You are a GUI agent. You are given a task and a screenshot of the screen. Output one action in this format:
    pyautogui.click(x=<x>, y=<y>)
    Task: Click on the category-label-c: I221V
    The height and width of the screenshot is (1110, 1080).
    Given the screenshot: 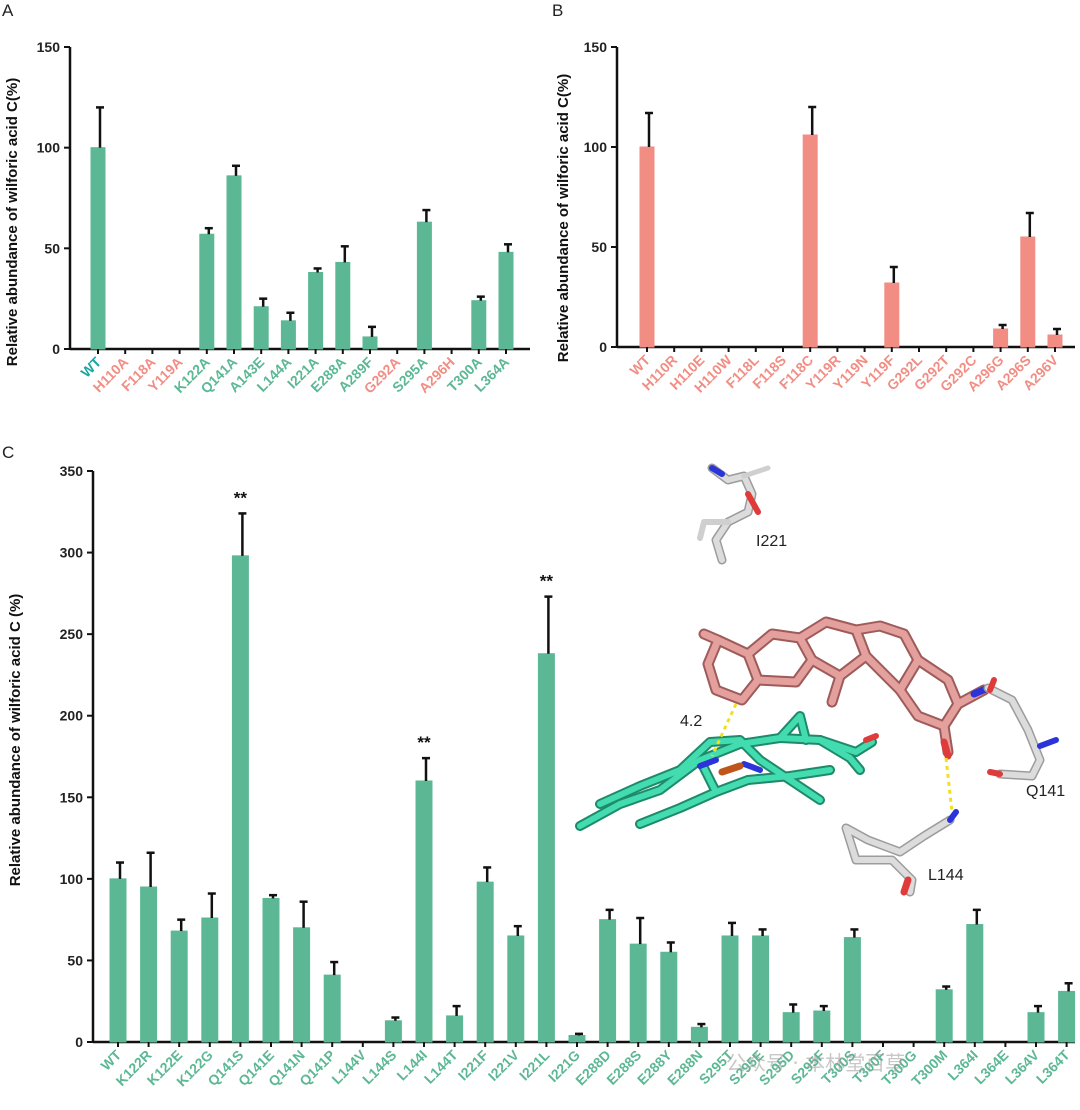 What is the action you would take?
    pyautogui.click(x=504, y=1065)
    